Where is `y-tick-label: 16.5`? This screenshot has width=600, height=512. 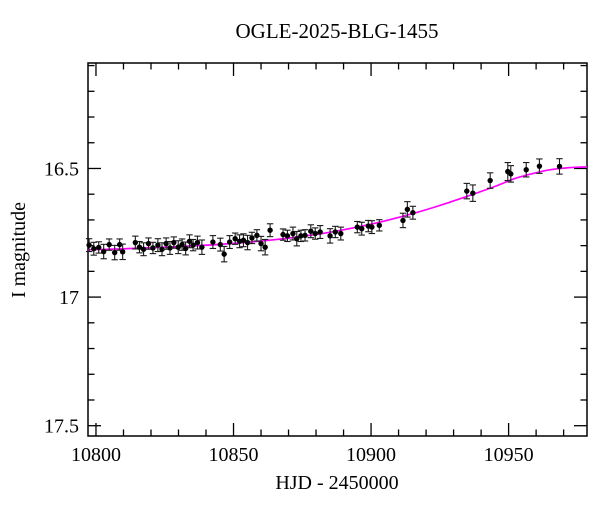
y-tick-label: 16.5 is located at coordinates (61, 169).